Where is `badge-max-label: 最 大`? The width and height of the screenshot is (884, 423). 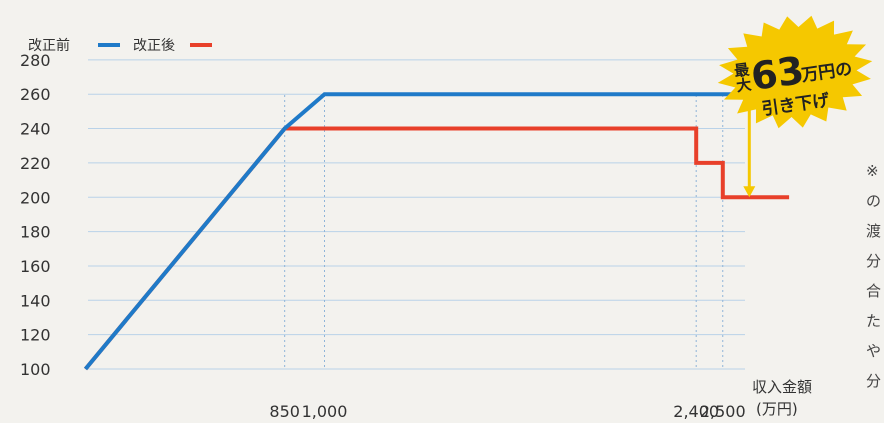
badge-max-label: 最 大 is located at coordinates (745, 77).